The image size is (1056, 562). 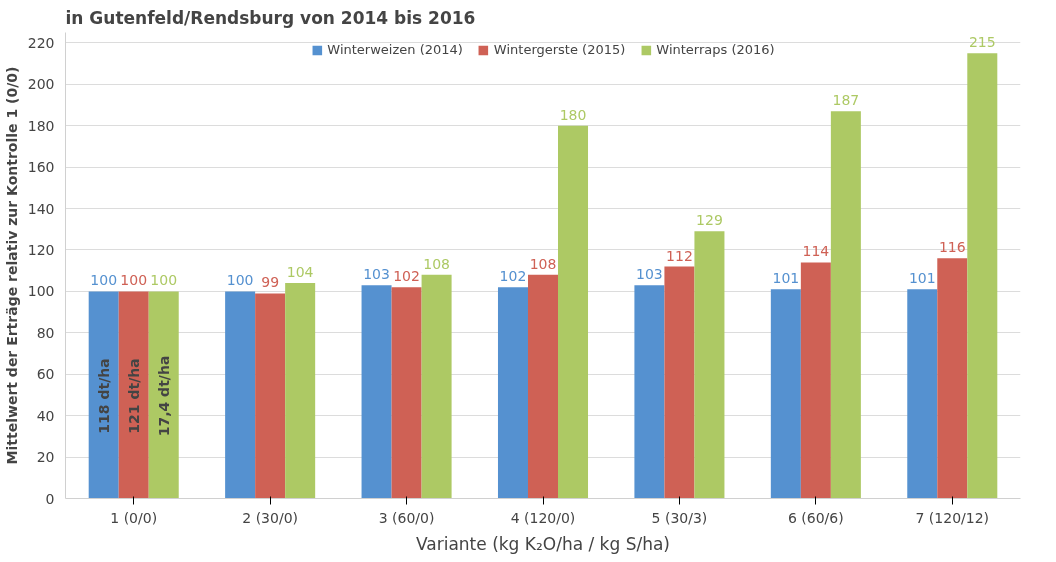 What do you see at coordinates (41, 249) in the screenshot?
I see `y-tick-label: 120` at bounding box center [41, 249].